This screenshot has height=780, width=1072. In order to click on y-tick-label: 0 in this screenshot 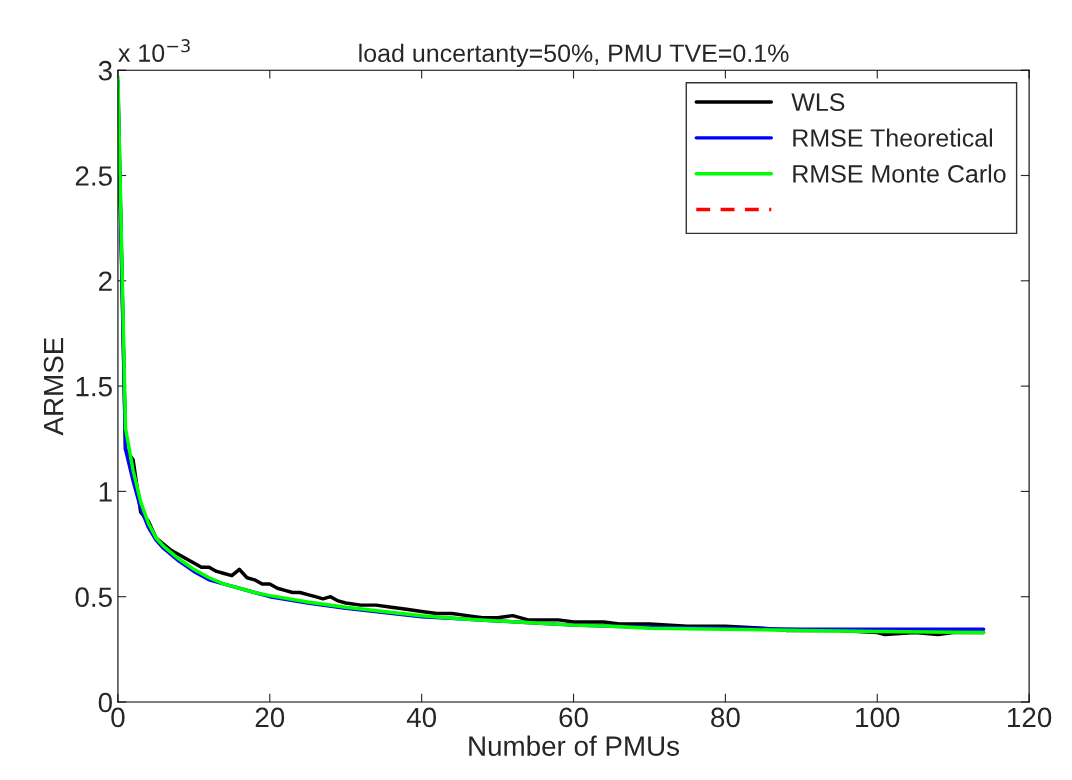, I will do `click(105, 702)`.